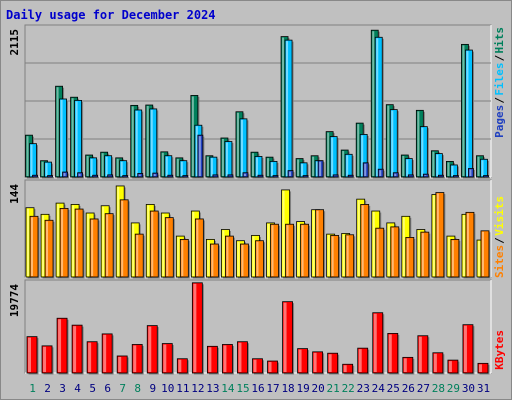 The height and width of the screenshot is (400, 512). Describe the element at coordinates (107, 388) in the screenshot. I see `day-label: 6` at that location.